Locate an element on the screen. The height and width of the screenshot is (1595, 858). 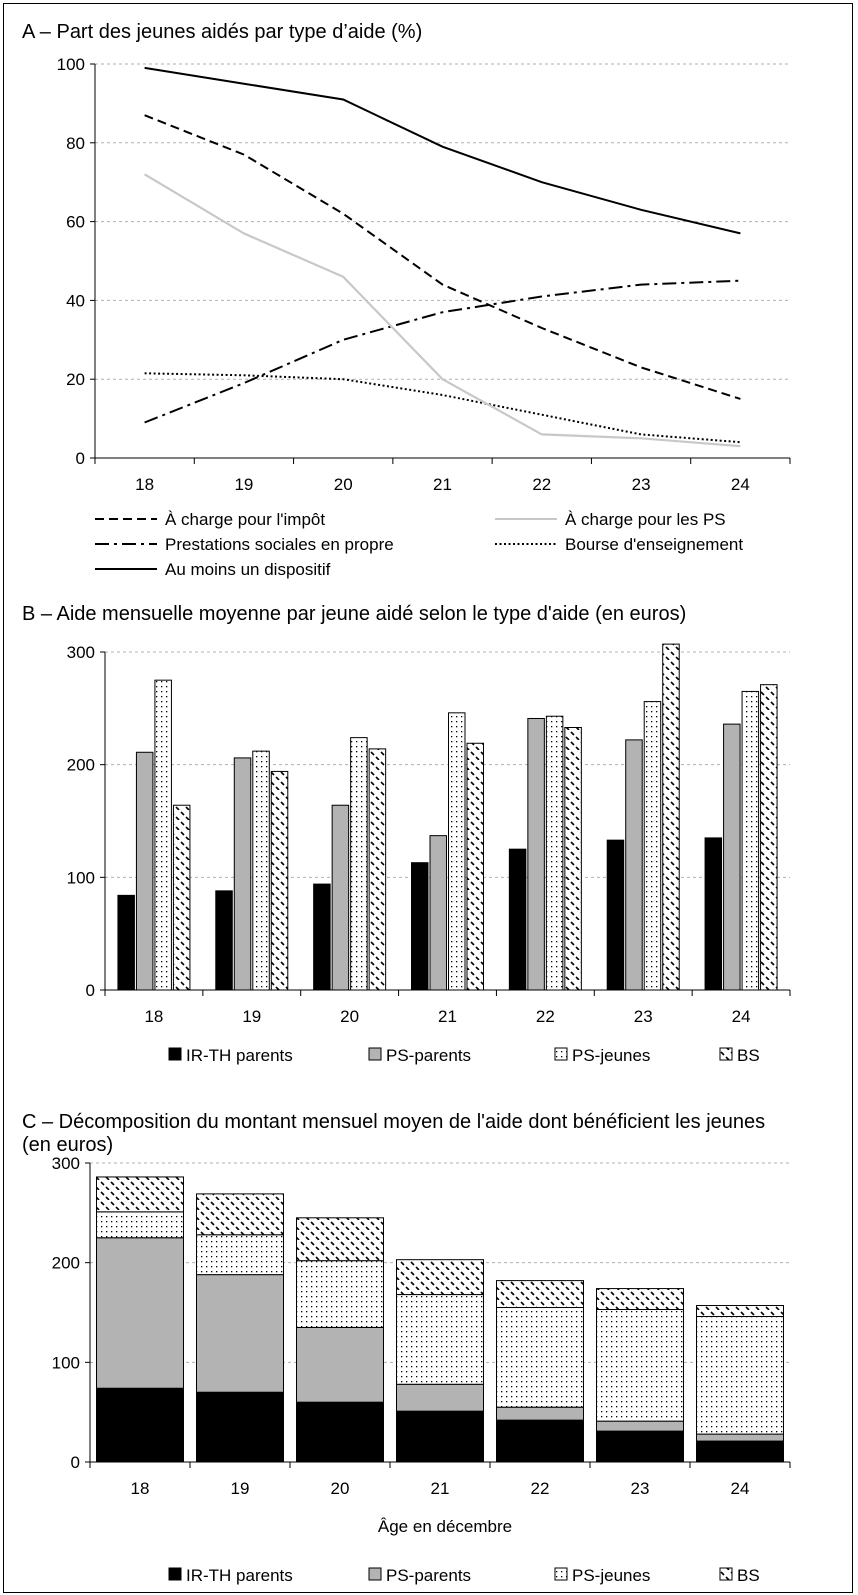
panel-b-legend: IR-TH parents PS-parents PS-jeunes BS is located at coordinates (464, 1055).